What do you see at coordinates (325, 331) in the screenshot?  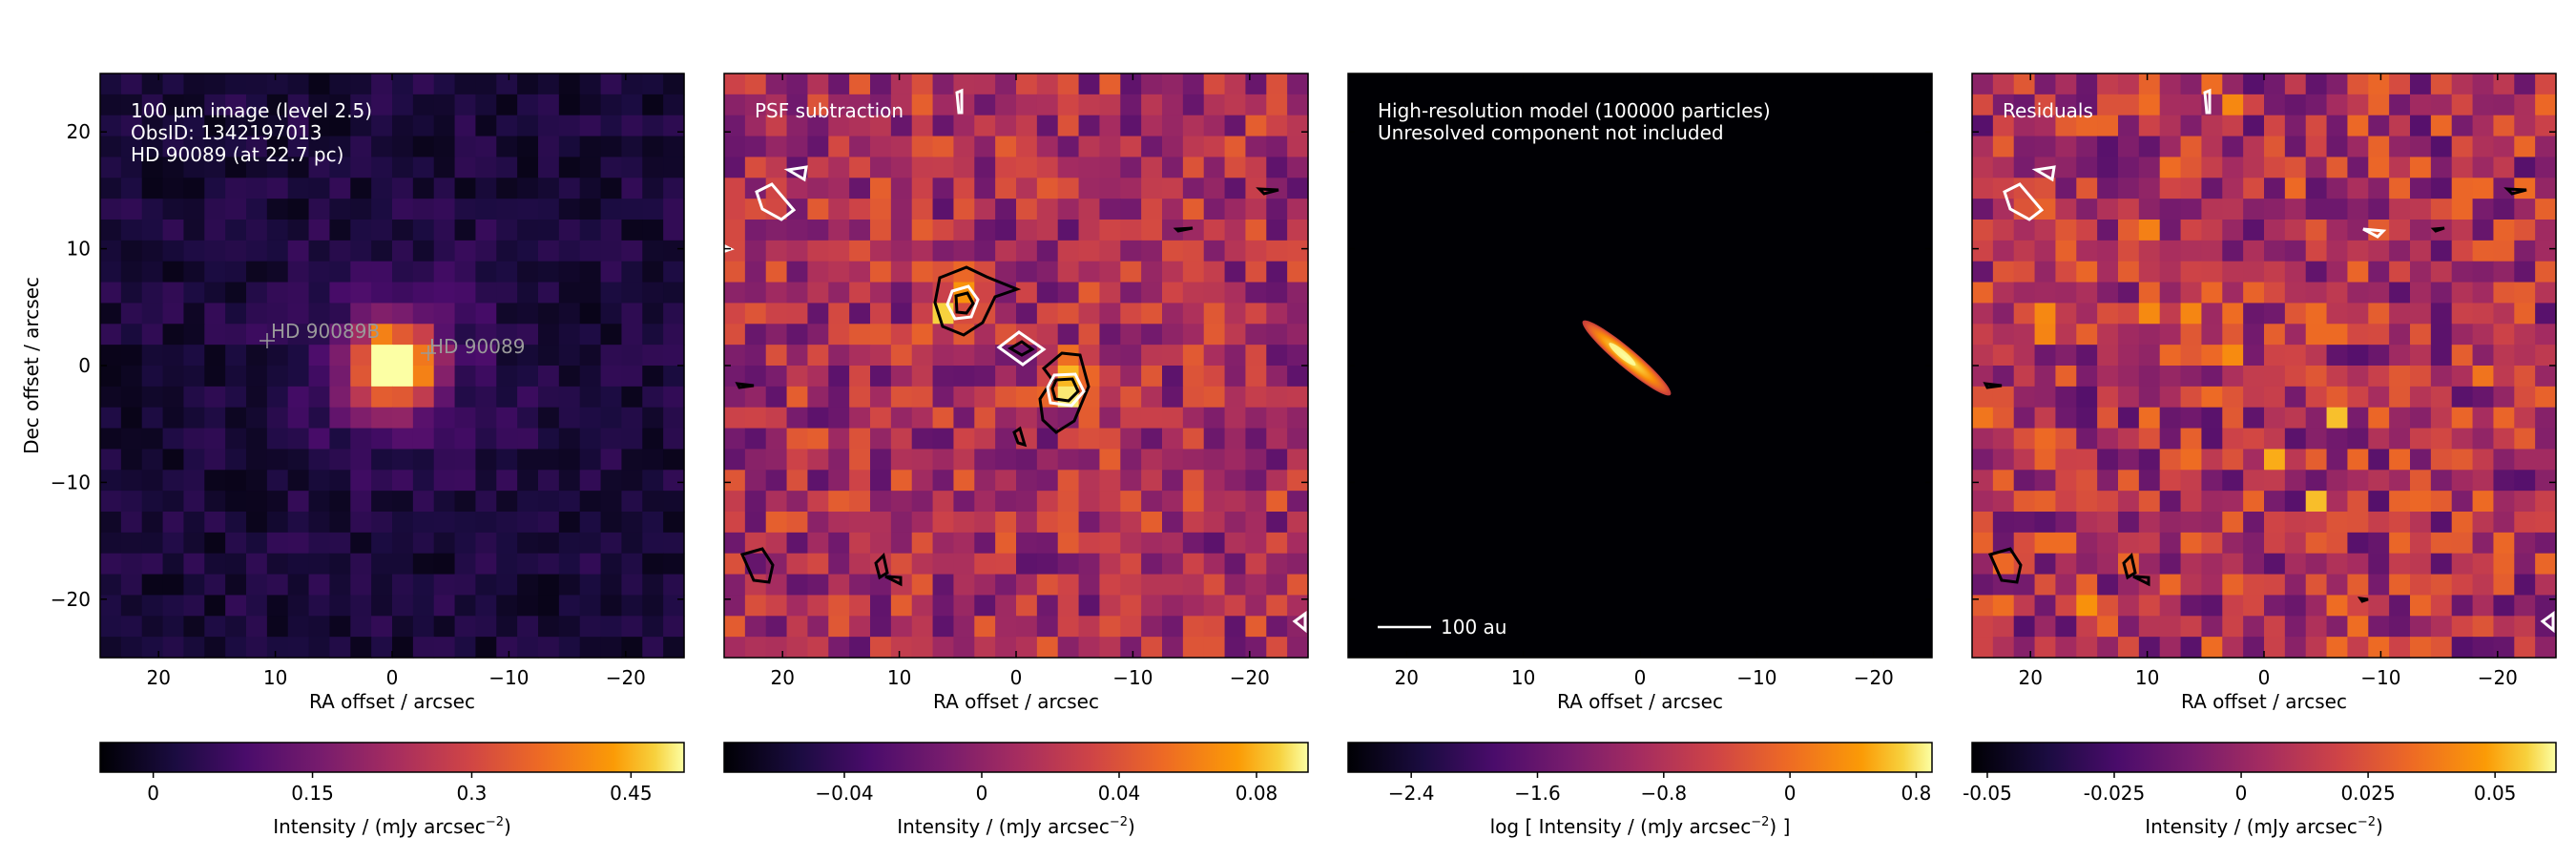 I see `source-label-companion: HD 90089B` at bounding box center [325, 331].